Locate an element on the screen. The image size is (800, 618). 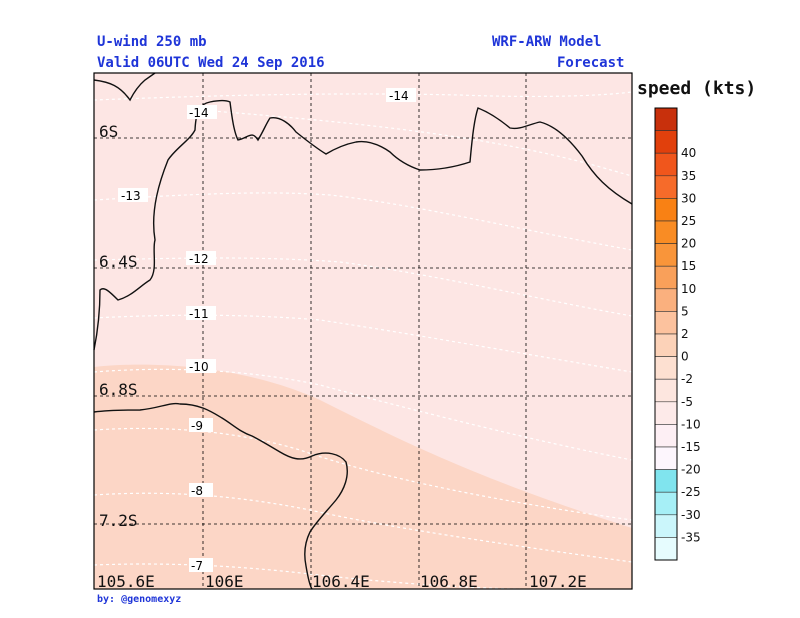
lat-label: 7.2S is located at coordinates (118, 520).